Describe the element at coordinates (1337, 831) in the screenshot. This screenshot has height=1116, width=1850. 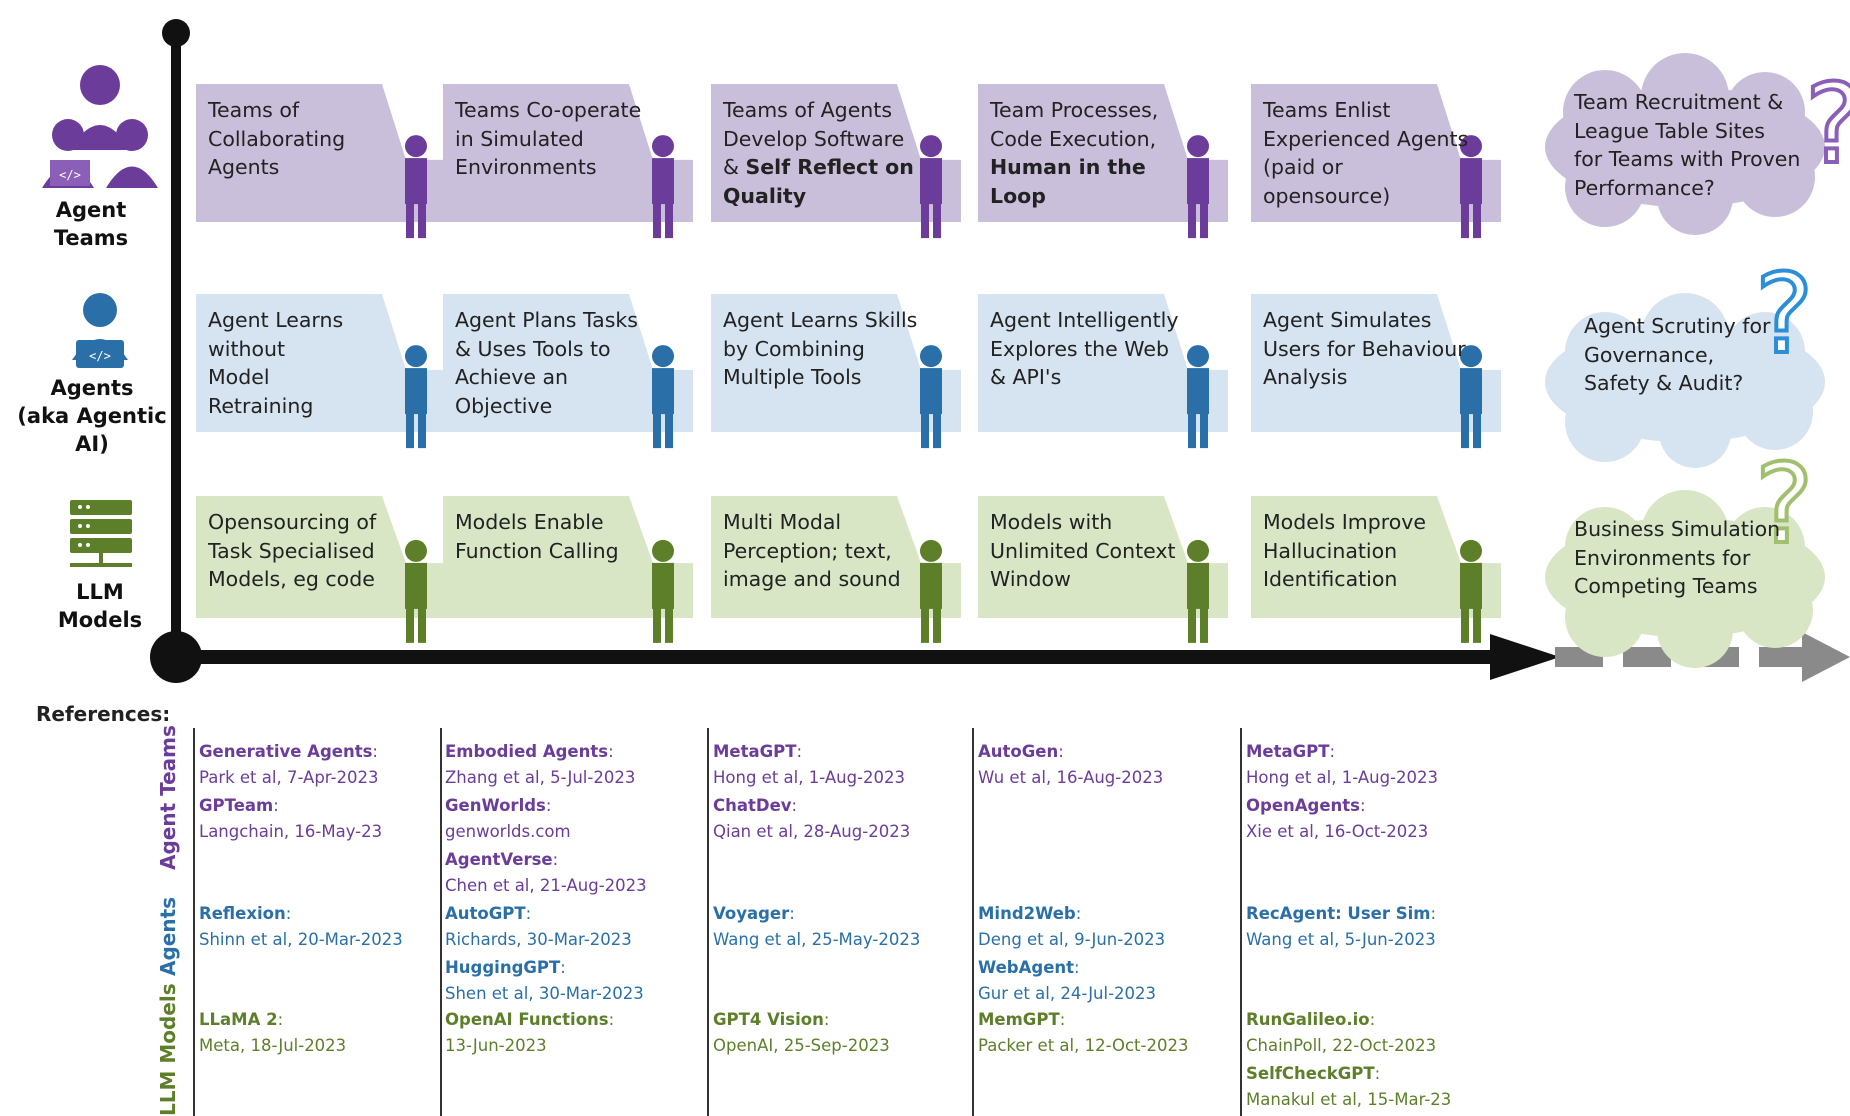
I see `reference-detail: Xie et al, 16-Oct-2023` at that location.